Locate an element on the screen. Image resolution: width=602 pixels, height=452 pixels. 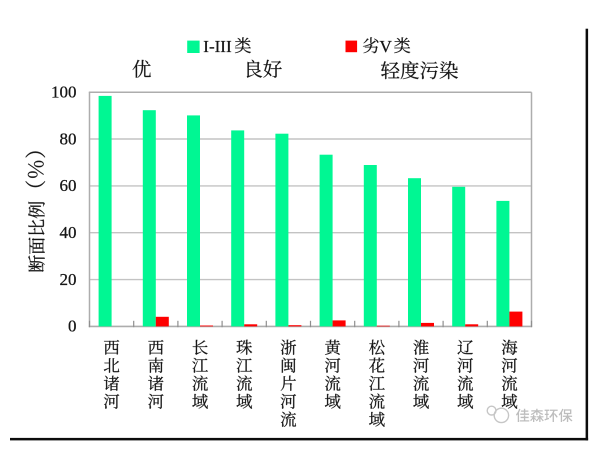
svg-text: I-III is located at coordinates (217, 46).